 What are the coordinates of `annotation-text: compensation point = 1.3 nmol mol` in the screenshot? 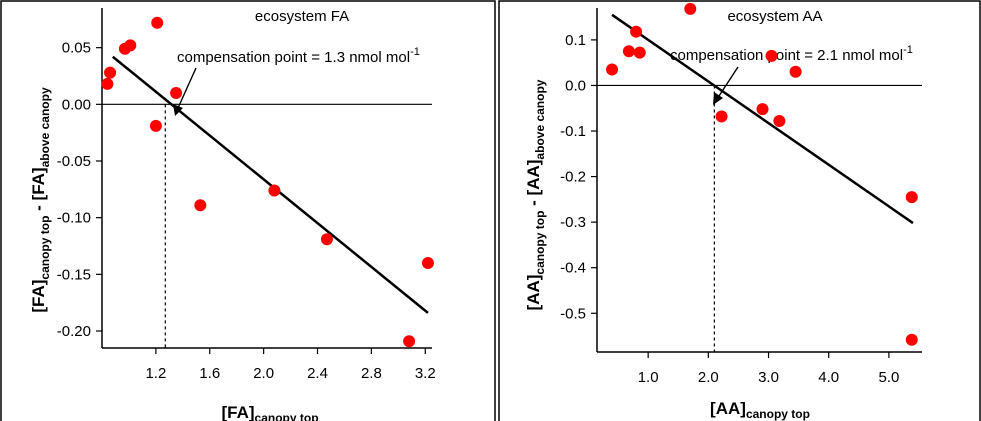 It's located at (293, 57).